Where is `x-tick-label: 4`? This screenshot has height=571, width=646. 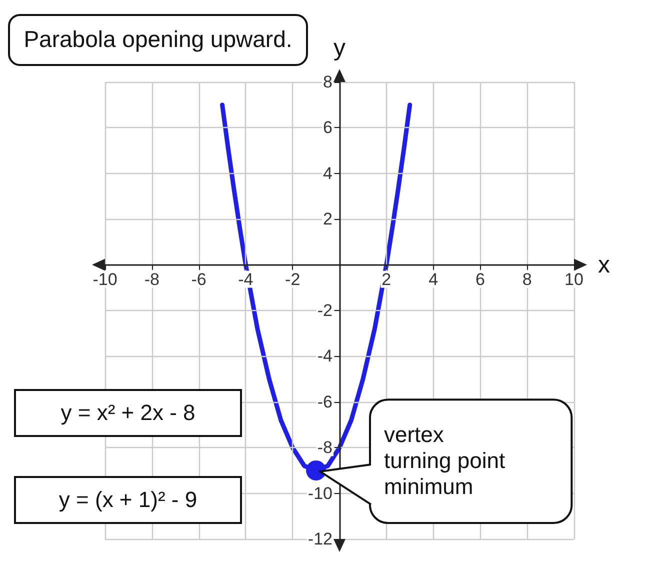
x-tick-label: 4 is located at coordinates (433, 279).